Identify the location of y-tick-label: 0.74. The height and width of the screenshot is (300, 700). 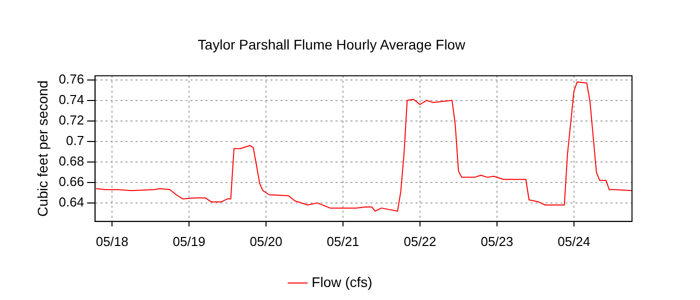
(71, 99).